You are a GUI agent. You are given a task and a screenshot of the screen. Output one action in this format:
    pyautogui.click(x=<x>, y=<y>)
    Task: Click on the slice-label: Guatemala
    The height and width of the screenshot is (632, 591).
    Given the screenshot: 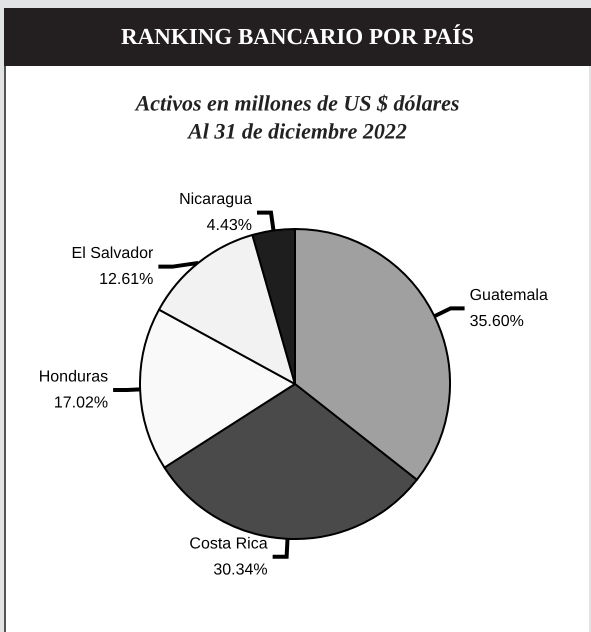 What is the action you would take?
    pyautogui.click(x=509, y=295)
    